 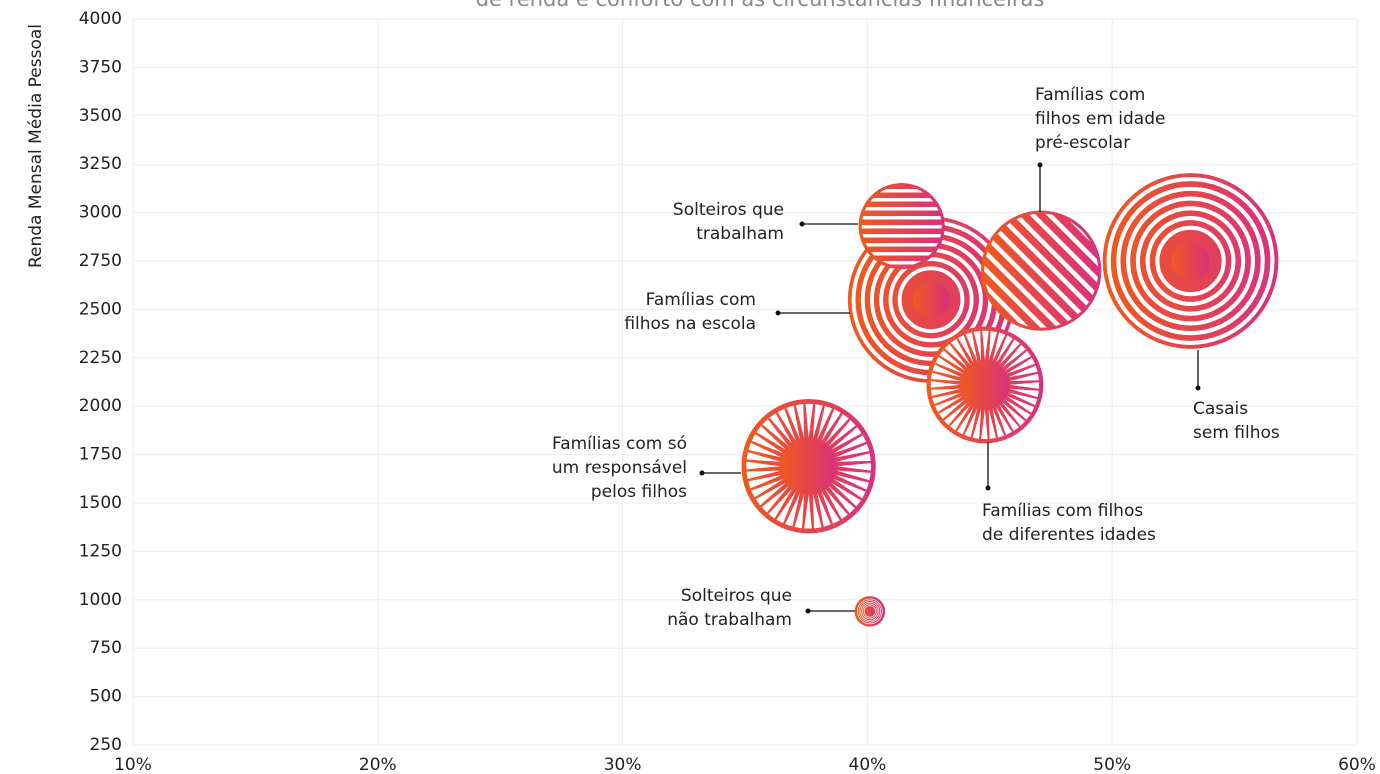 I want to click on x-tick-label: 40%, so click(x=868, y=764).